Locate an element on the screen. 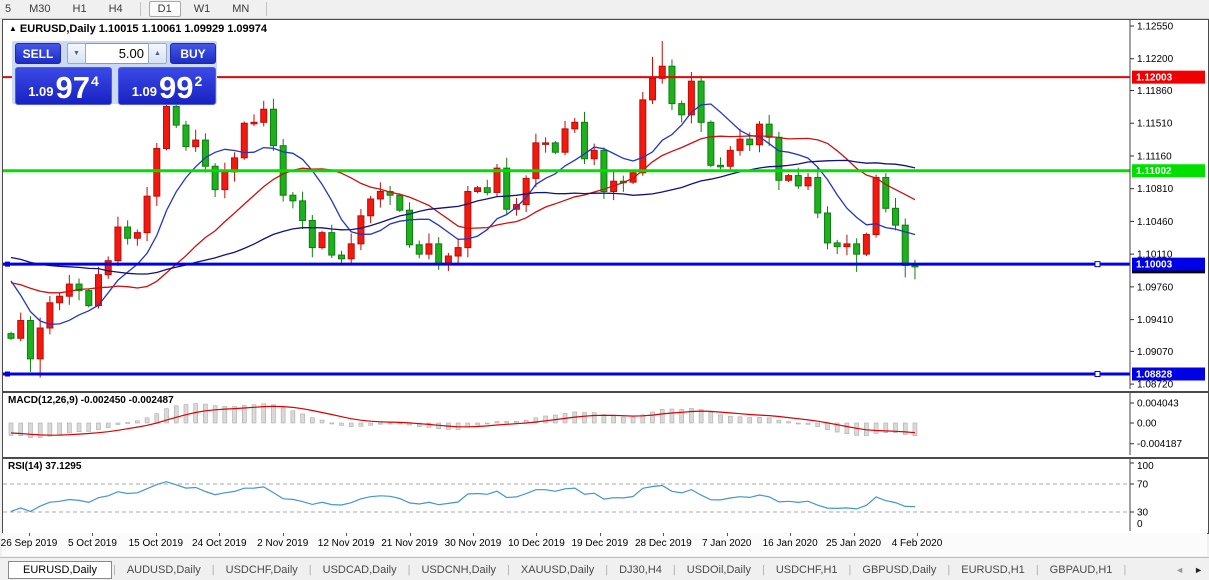  timeframe-button-h1: H1 is located at coordinates (79, 9).